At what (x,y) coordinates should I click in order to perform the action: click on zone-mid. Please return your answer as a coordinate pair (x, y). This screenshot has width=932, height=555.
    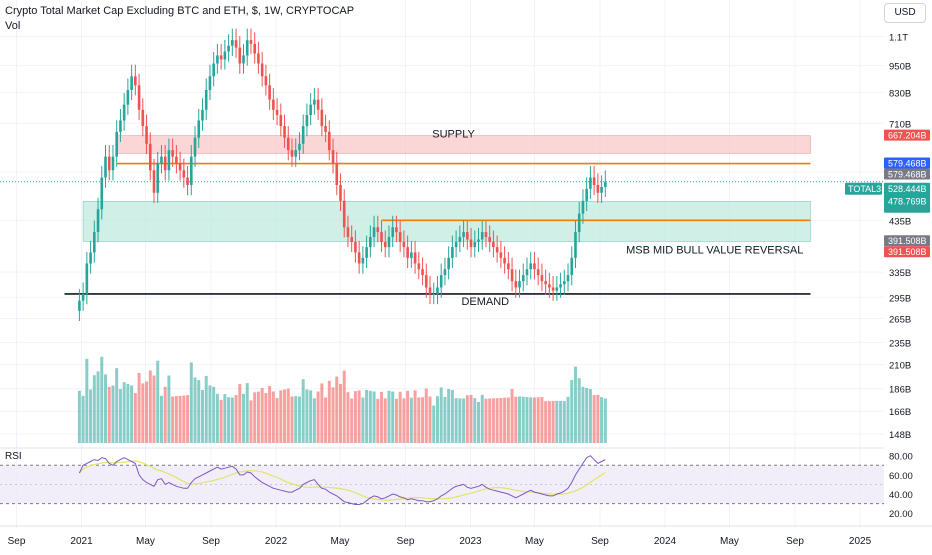
    Looking at the image, I should click on (446, 221).